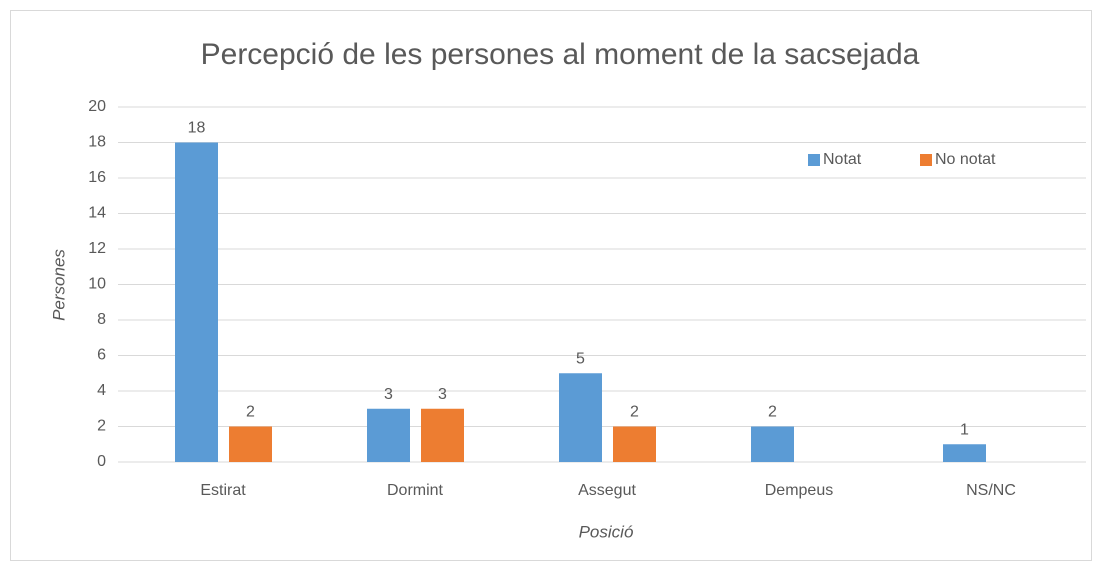 This screenshot has width=1102, height=571. I want to click on y-tick-label: 14, so click(97, 213).